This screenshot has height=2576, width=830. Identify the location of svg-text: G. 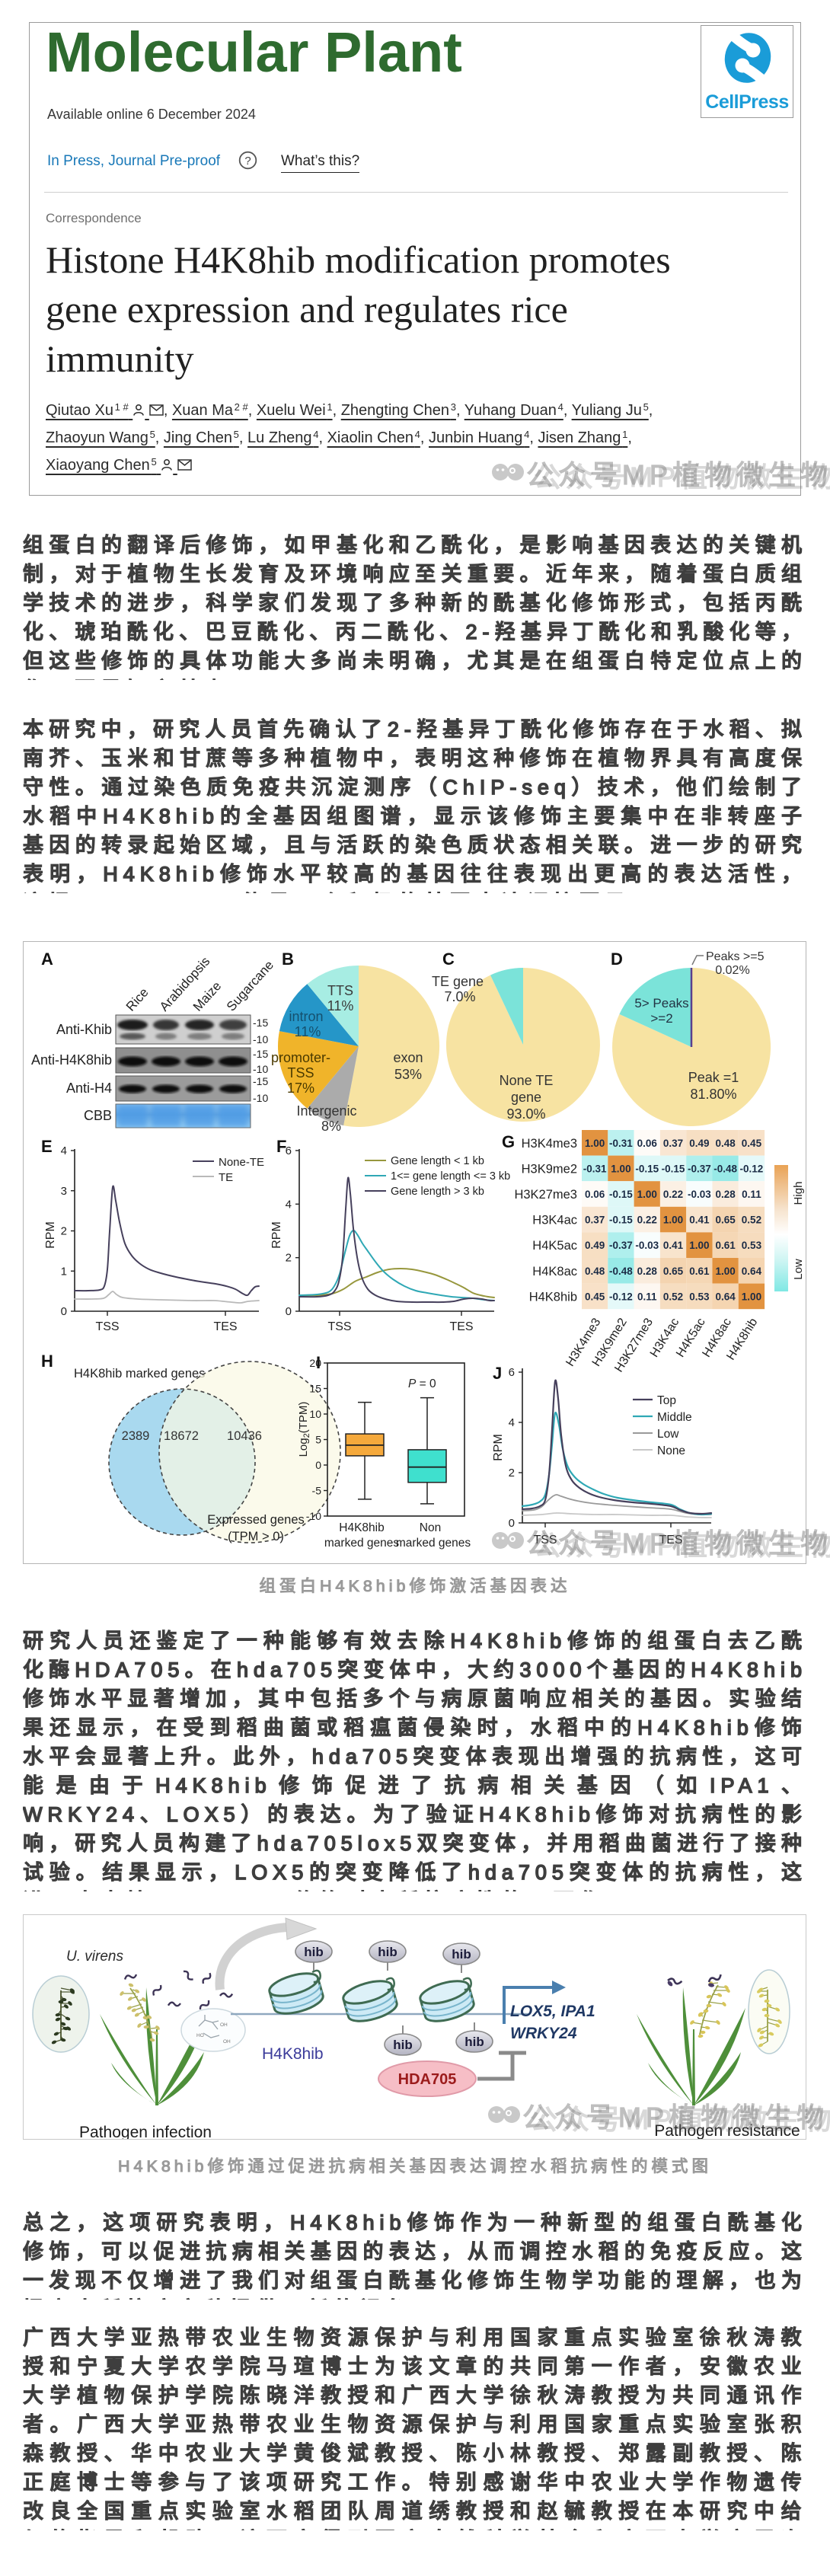
(508, 1141).